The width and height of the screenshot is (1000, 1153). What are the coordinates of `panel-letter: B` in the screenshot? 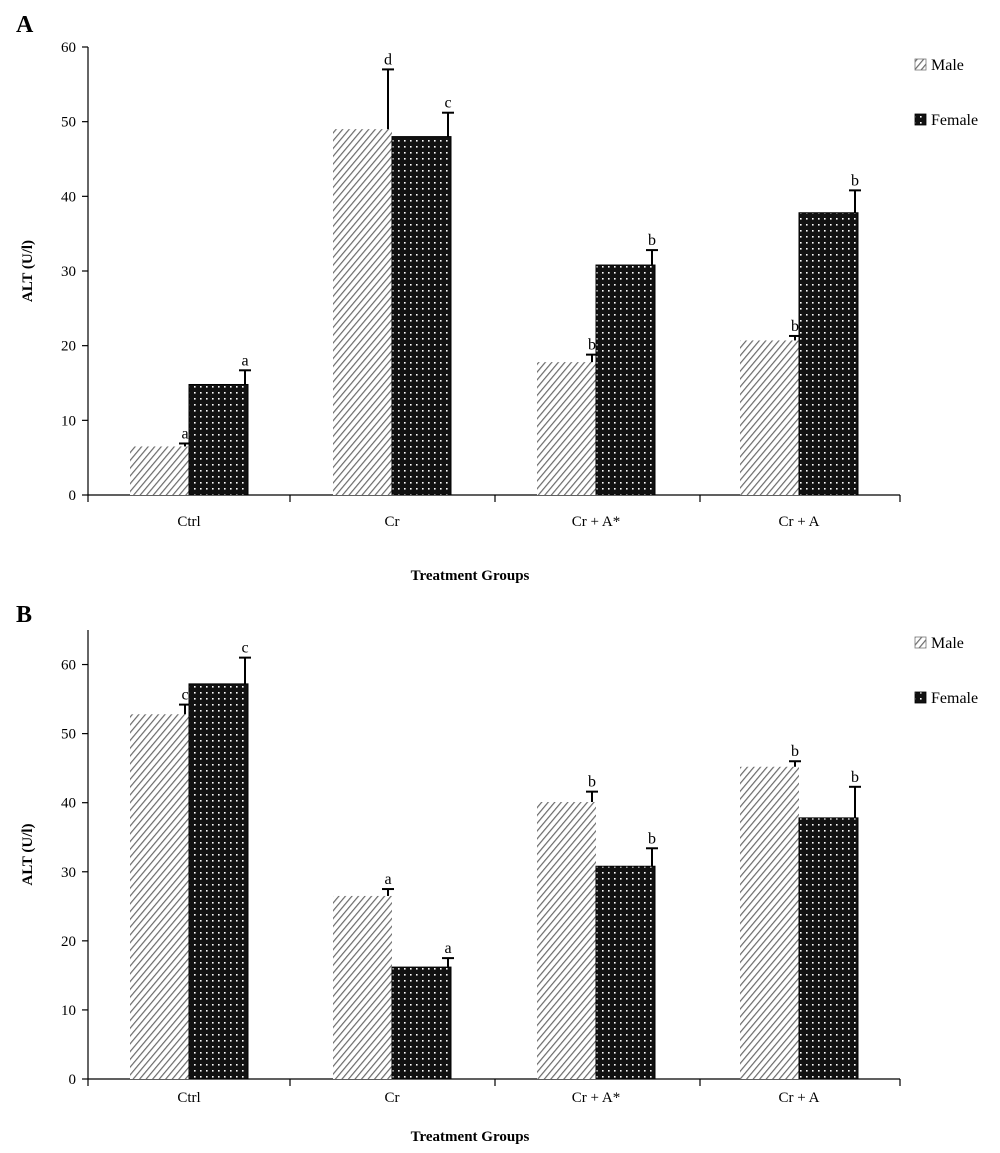 It's located at (24, 615).